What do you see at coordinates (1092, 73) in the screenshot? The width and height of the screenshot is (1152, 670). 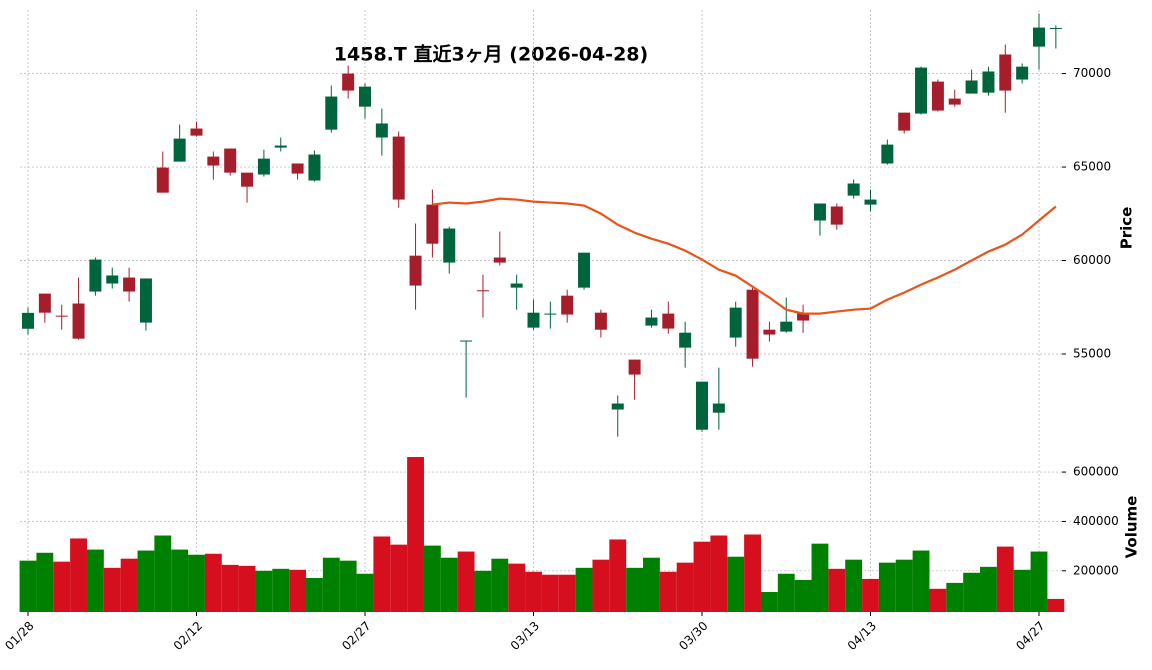 I see `y-tick-label: 70000` at bounding box center [1092, 73].